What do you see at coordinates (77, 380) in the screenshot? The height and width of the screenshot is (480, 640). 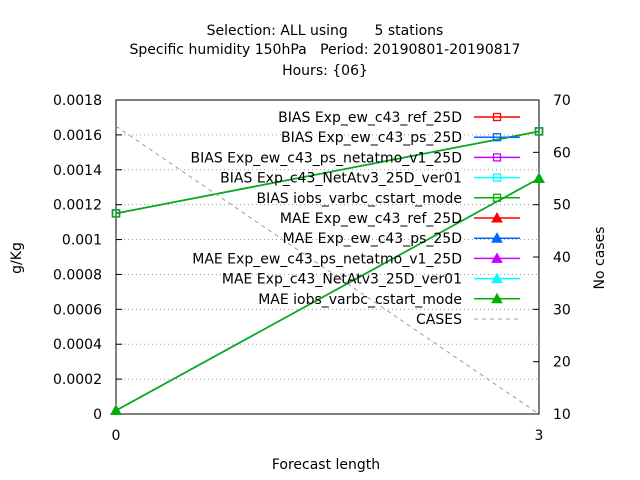 I see `y-tick-label: 0.0002` at bounding box center [77, 380].